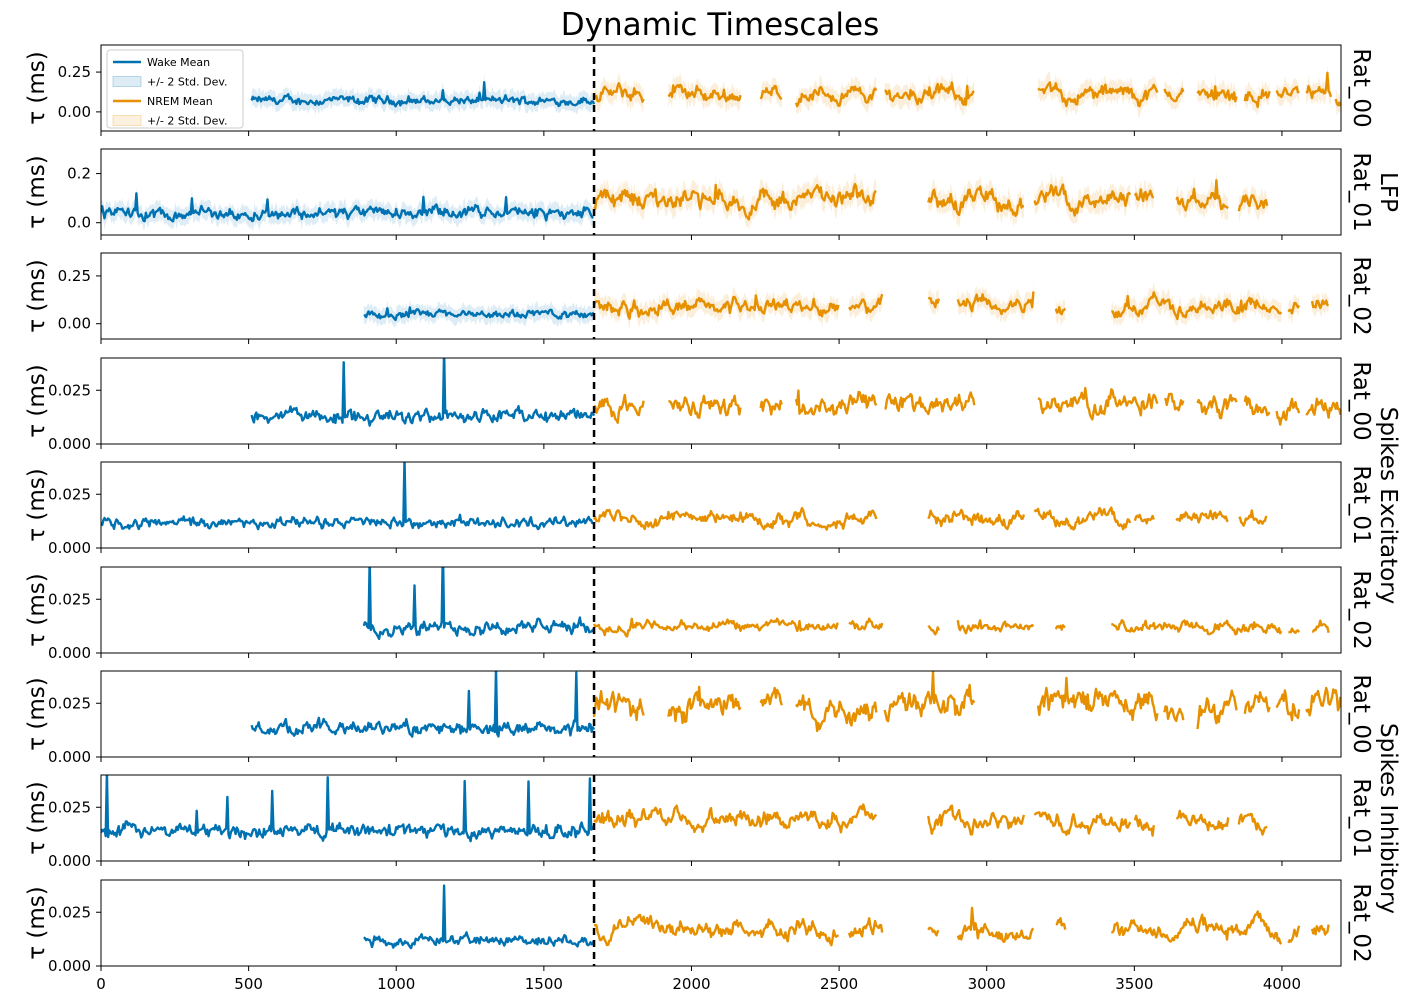 This screenshot has height=1008, width=1406. I want to click on legend-nrem-mean-label: NREM Mean, so click(180, 101).